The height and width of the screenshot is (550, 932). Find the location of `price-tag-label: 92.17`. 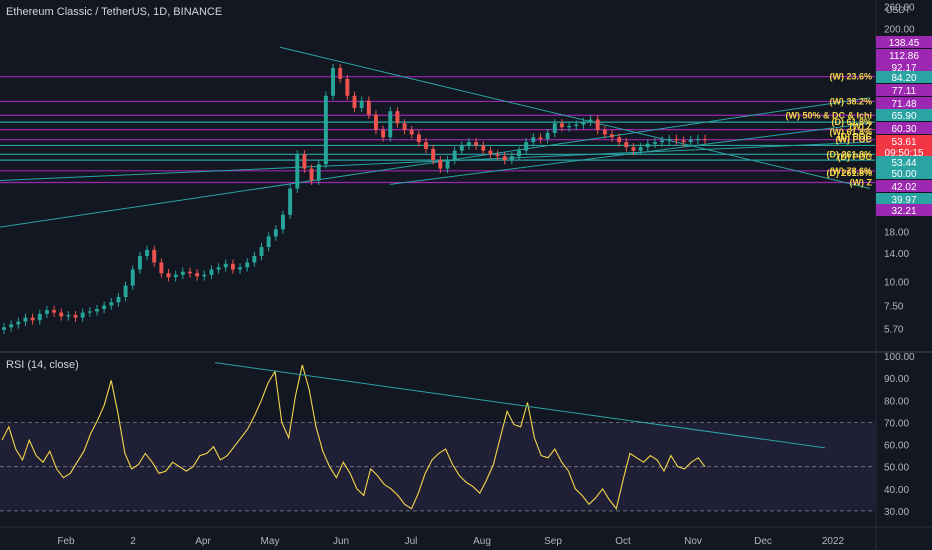

price-tag-label: 92.17 is located at coordinates (903, 68).